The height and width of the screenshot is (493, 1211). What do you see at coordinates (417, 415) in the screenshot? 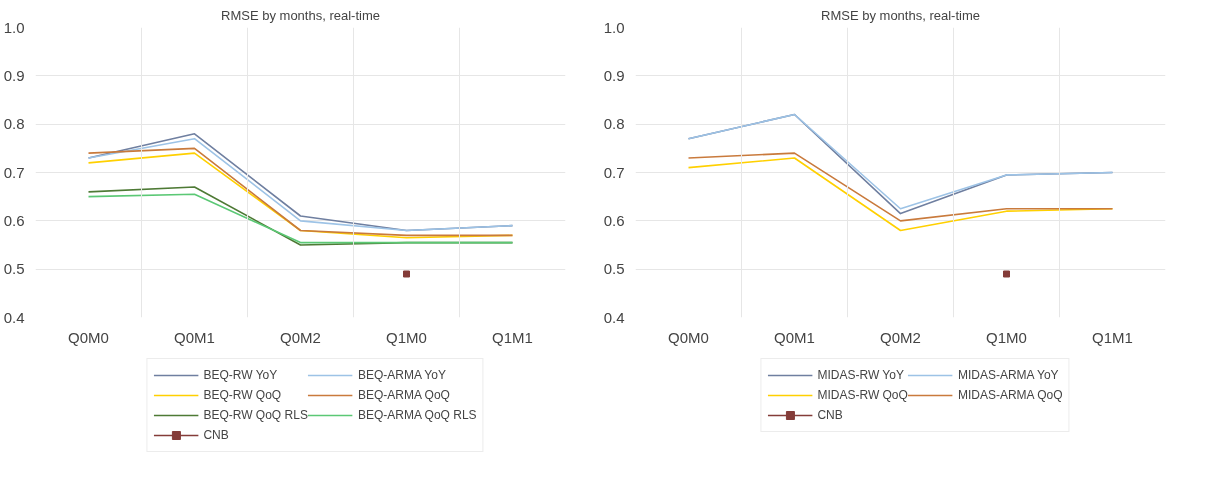
I see `legend-label: BEQ-ARMA QoQ RLS` at bounding box center [417, 415].